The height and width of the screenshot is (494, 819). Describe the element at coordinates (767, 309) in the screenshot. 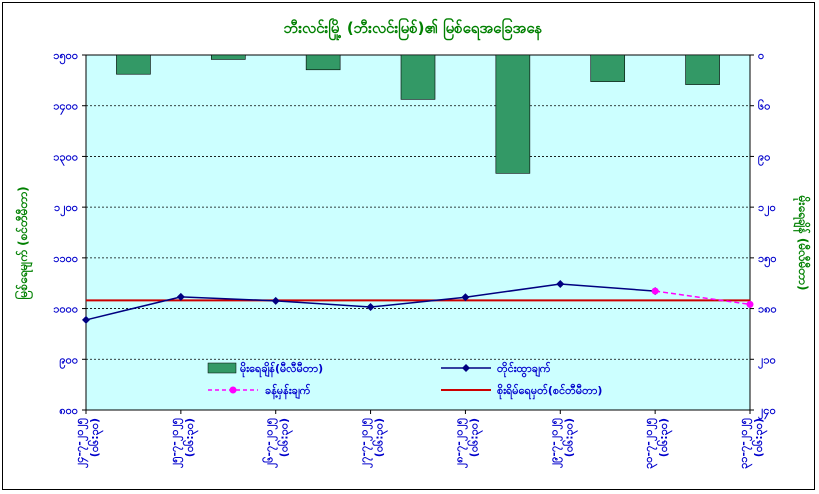

I see `y-right-tick-label: ၁၈၀` at that location.